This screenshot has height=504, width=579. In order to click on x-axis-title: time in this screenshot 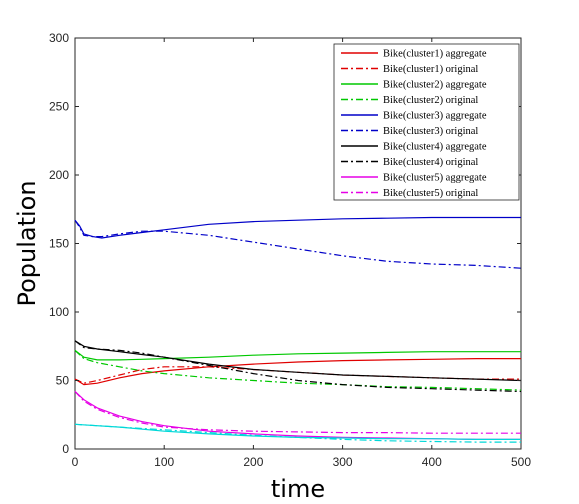, I will do `click(298, 489)`.